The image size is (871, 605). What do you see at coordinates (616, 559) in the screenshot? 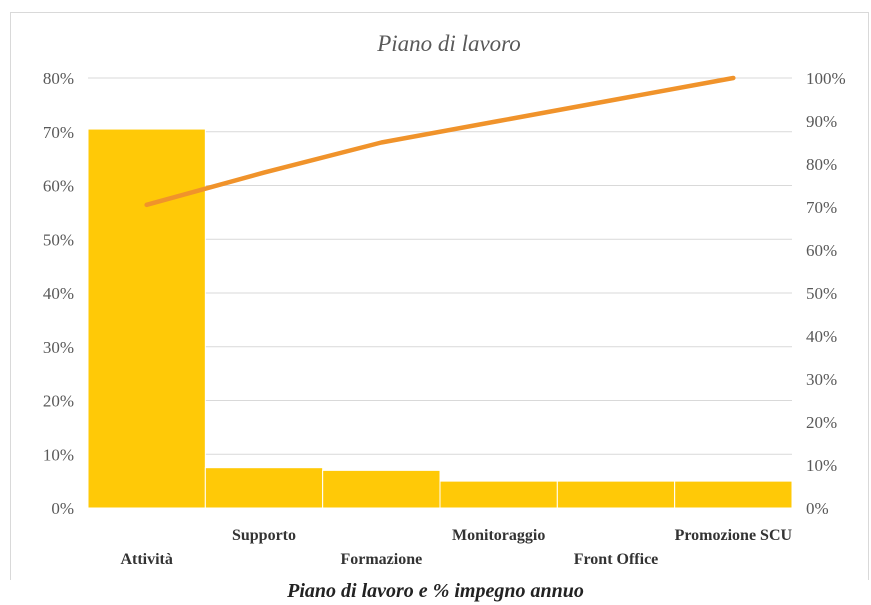
I see `category-label: Front Office` at bounding box center [616, 559].